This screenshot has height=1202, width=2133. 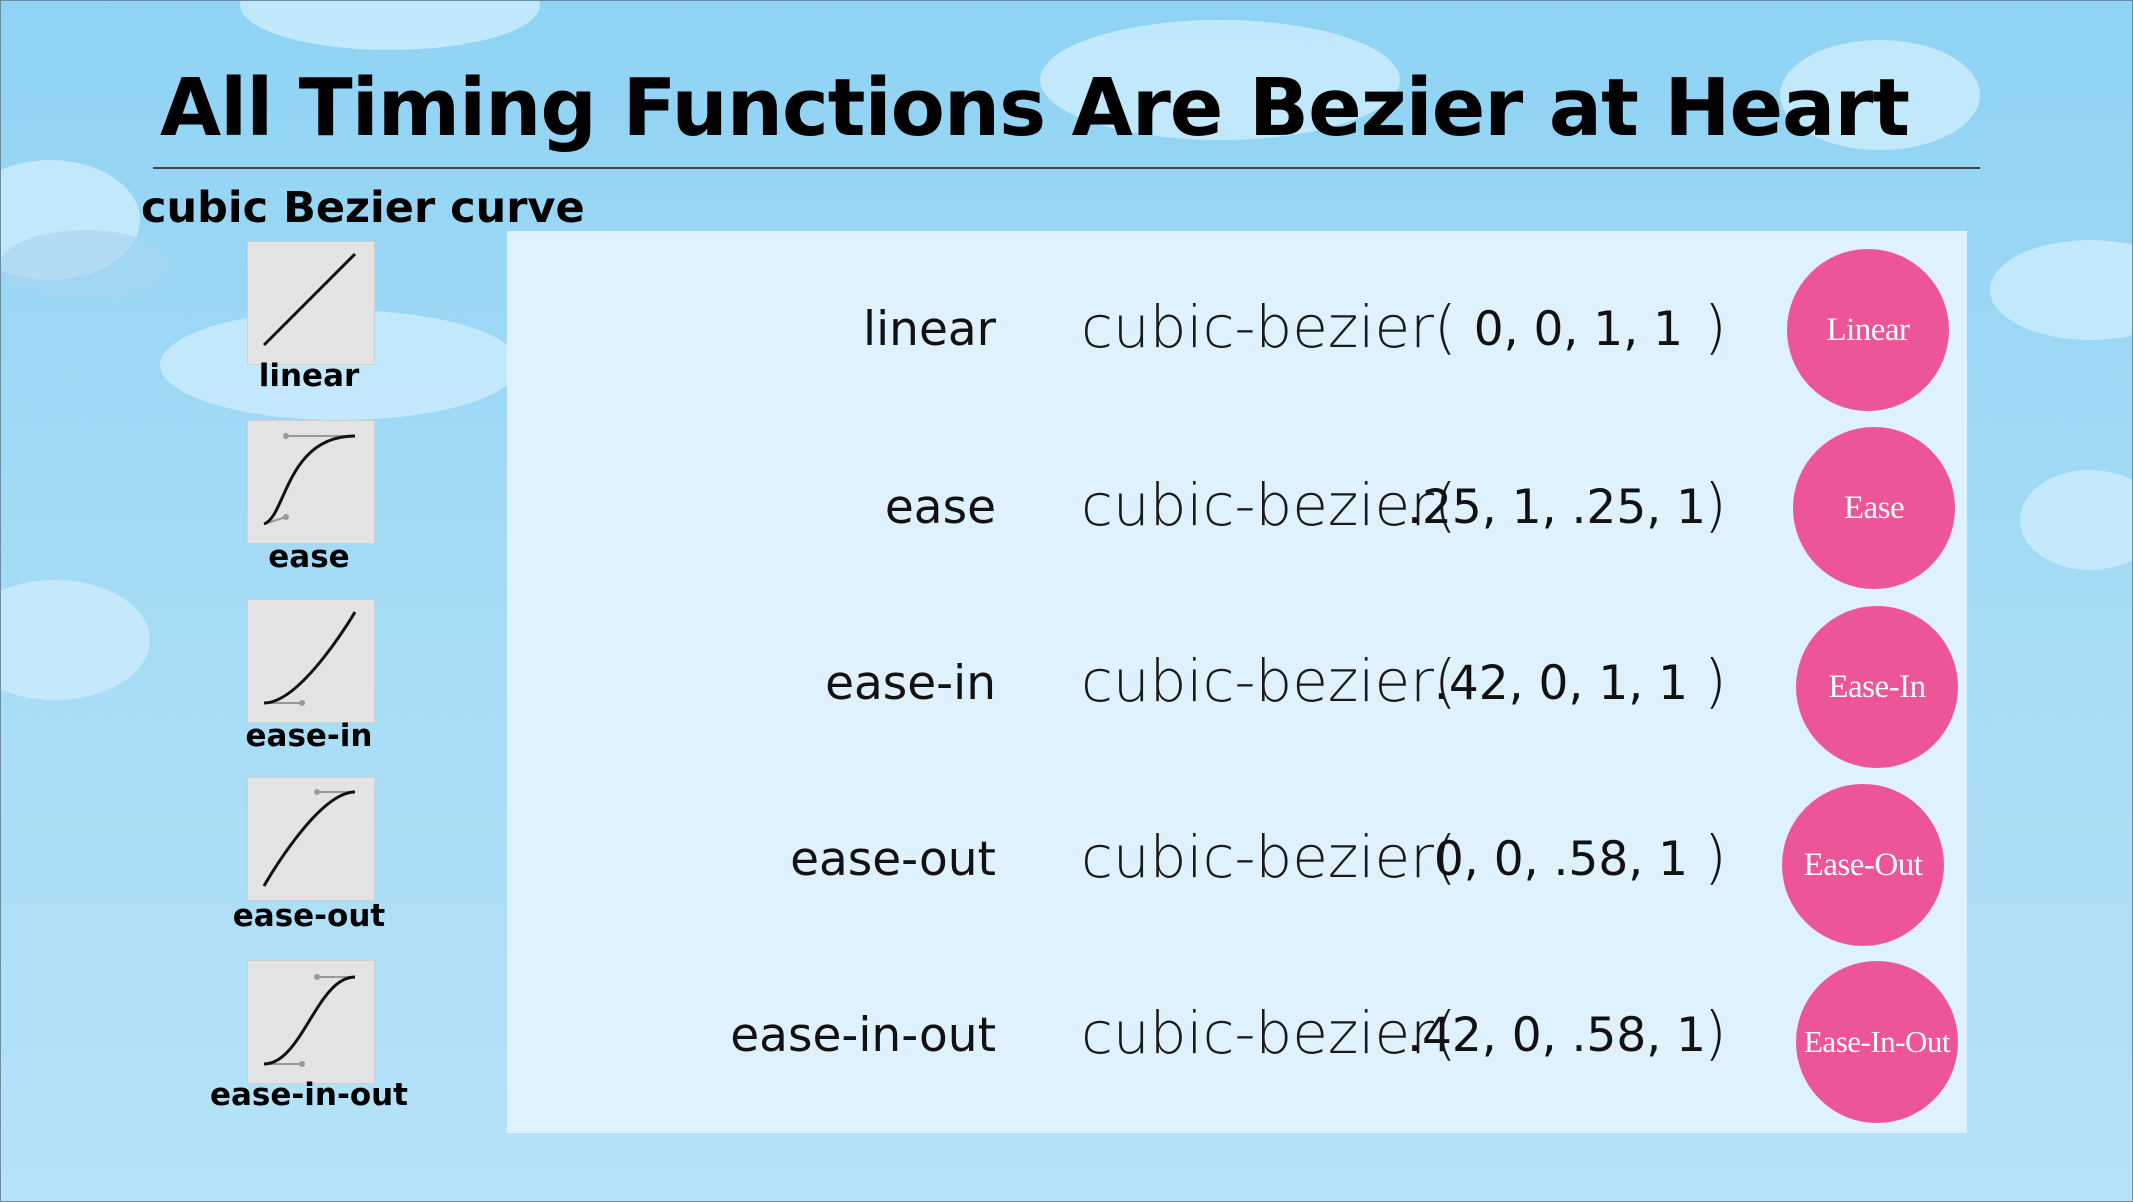 What do you see at coordinates (311, 1022) in the screenshot?
I see `ease-in-out-curve-icon` at bounding box center [311, 1022].